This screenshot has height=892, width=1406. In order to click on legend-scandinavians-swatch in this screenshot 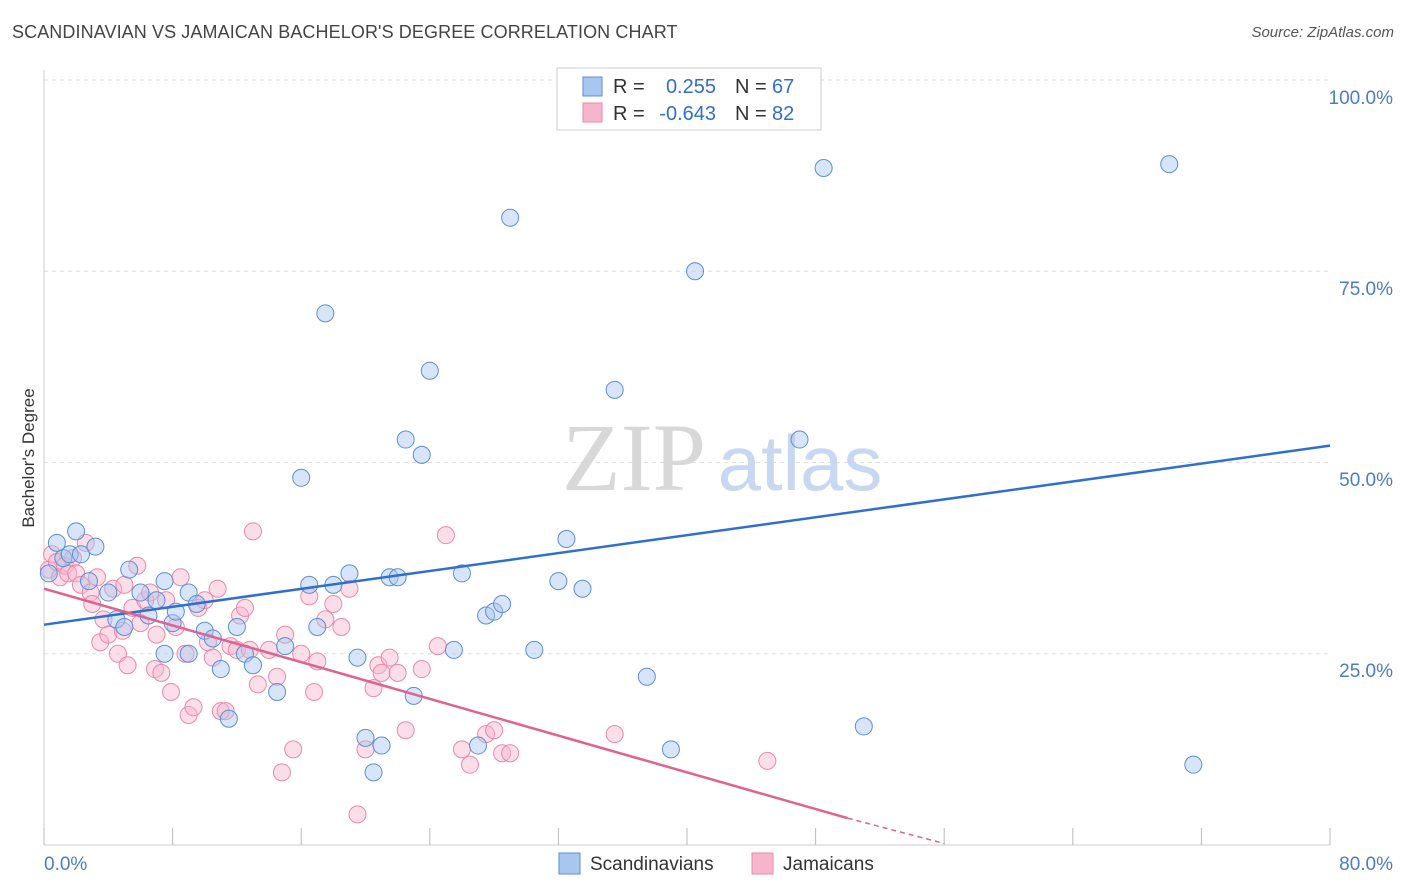, I will do `click(569, 863)`.